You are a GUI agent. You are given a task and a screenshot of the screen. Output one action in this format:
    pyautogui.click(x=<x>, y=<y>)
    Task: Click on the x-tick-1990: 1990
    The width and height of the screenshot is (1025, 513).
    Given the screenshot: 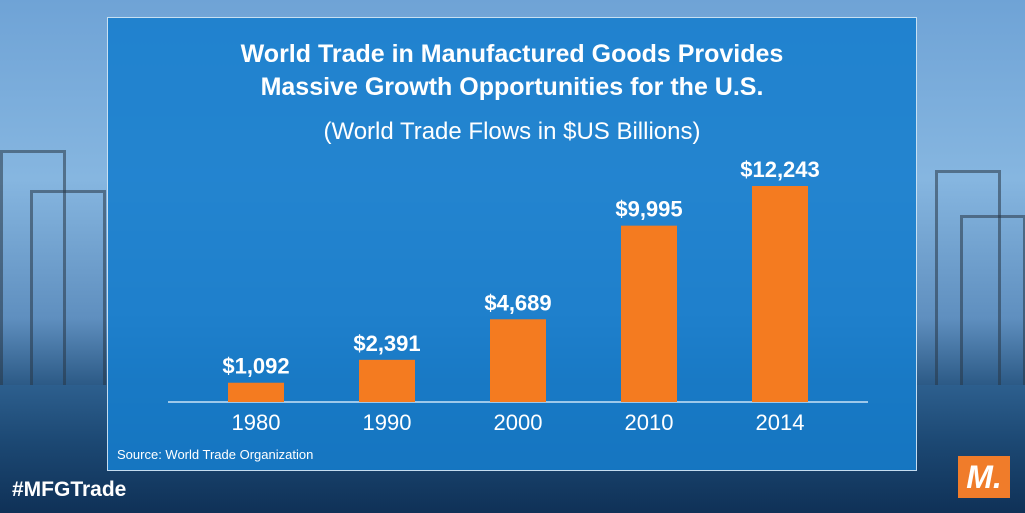 What is the action you would take?
    pyautogui.click(x=387, y=422)
    